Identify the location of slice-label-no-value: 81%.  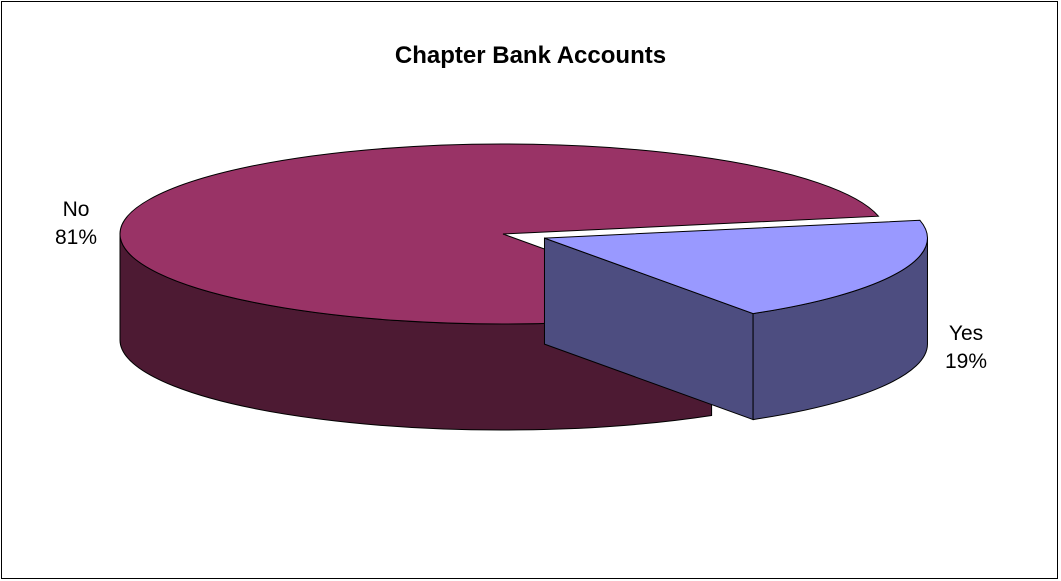
(76, 237).